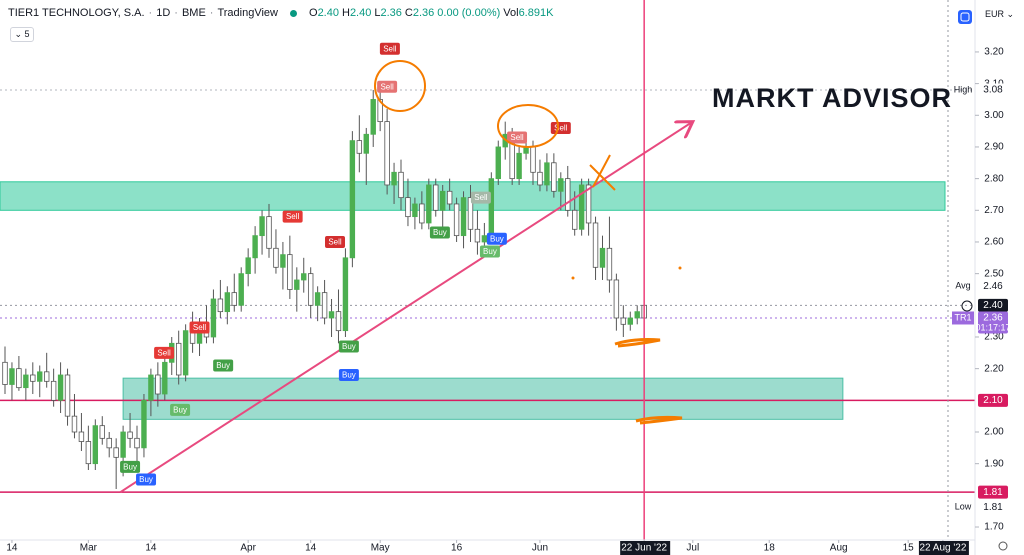 The image size is (1024, 555). I want to click on price-badge-value: 3.08, so click(993, 90).